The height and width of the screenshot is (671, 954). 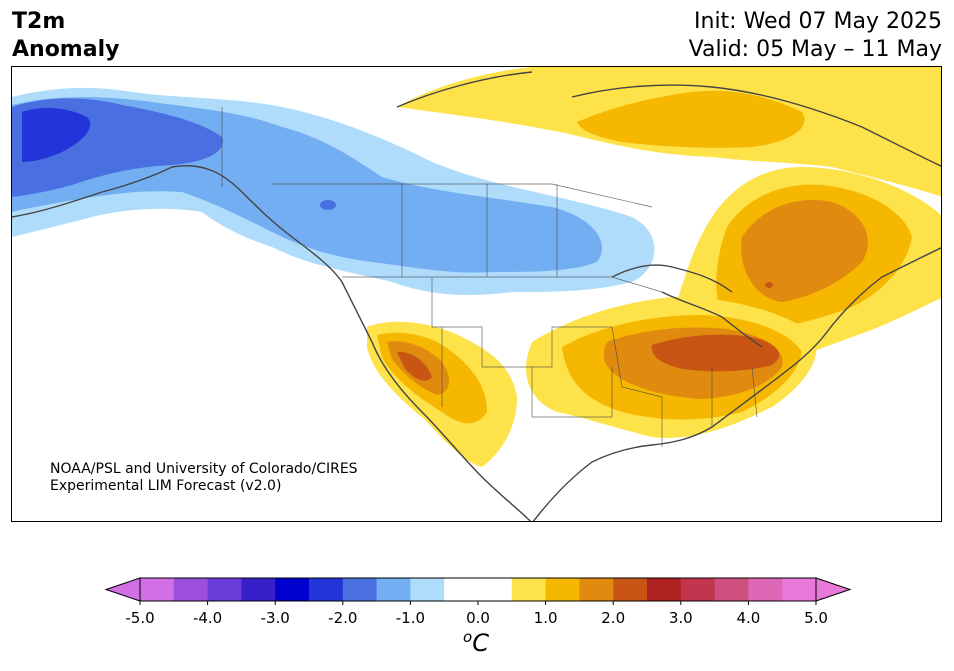 I want to click on map-title: T2m Anomaly, so click(x=65, y=36).